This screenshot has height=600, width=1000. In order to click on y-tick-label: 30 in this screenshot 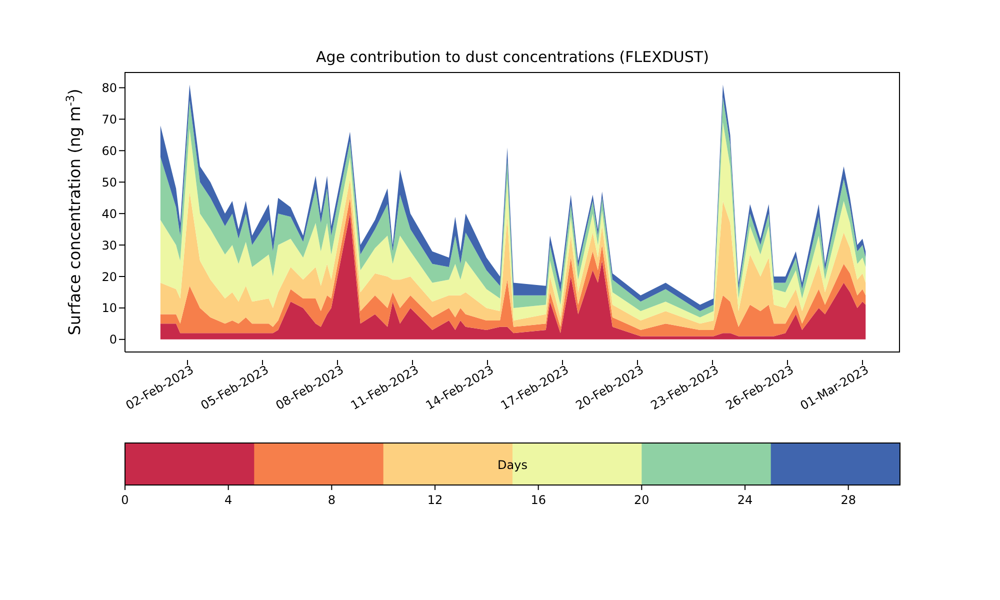, I will do `click(109, 245)`.